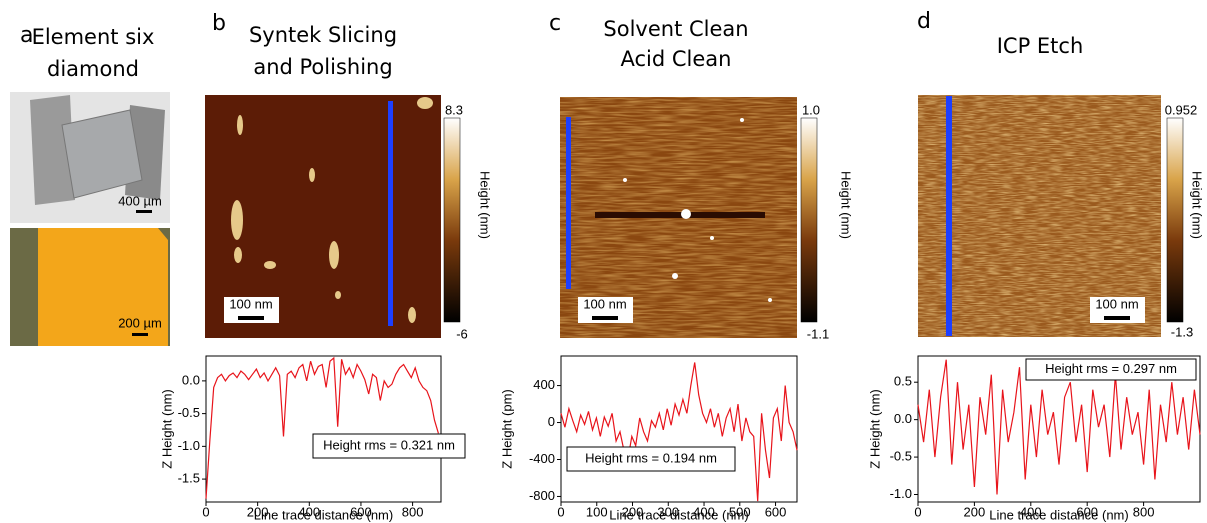 Image resolution: width=1207 pixels, height=523 pixels. I want to click on panel-label: c, so click(555, 23).